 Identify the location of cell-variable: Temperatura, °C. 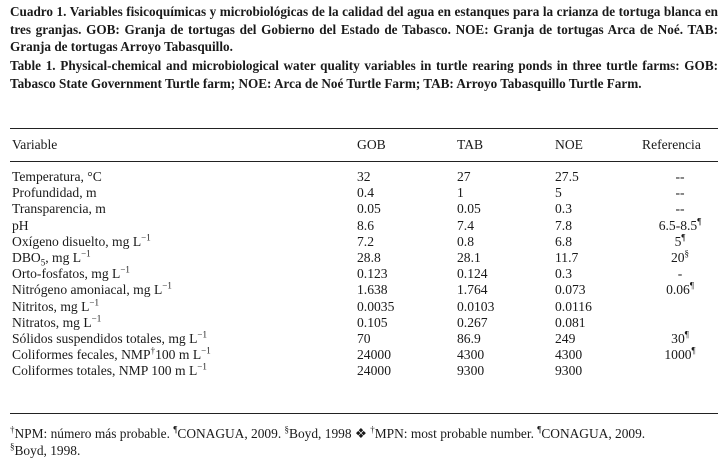
(57, 176).